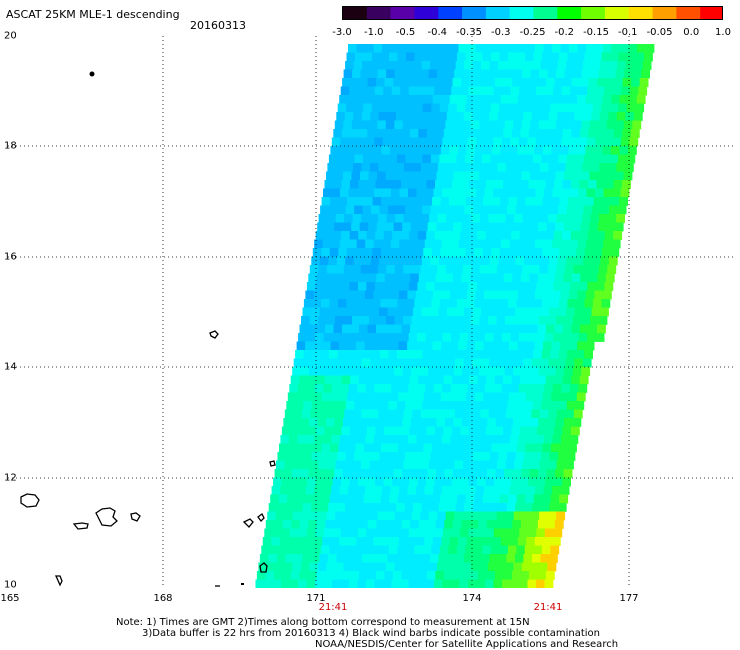  Describe the element at coordinates (629, 598) in the screenshot. I see `lon-label: 177` at that location.